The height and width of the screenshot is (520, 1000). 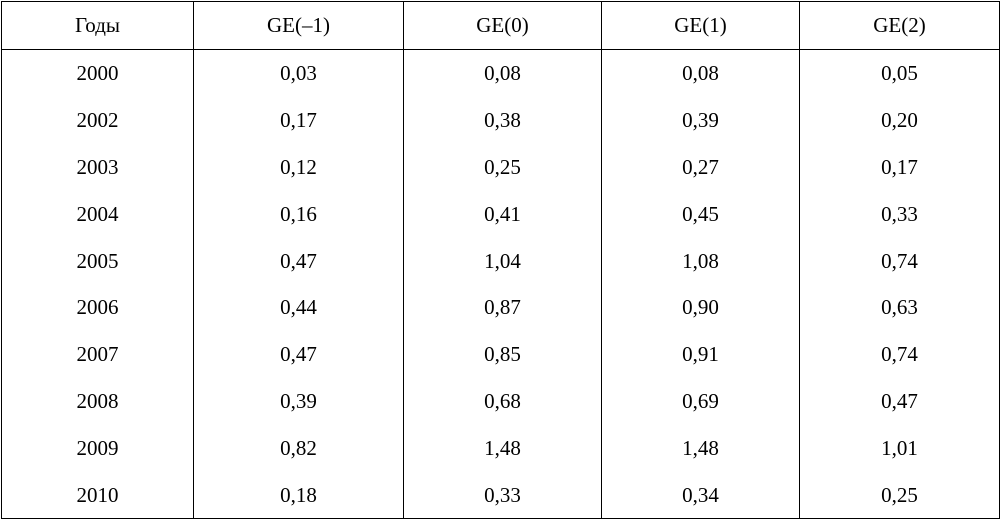 I want to click on cell-ge-0: 1,04, so click(x=502, y=260).